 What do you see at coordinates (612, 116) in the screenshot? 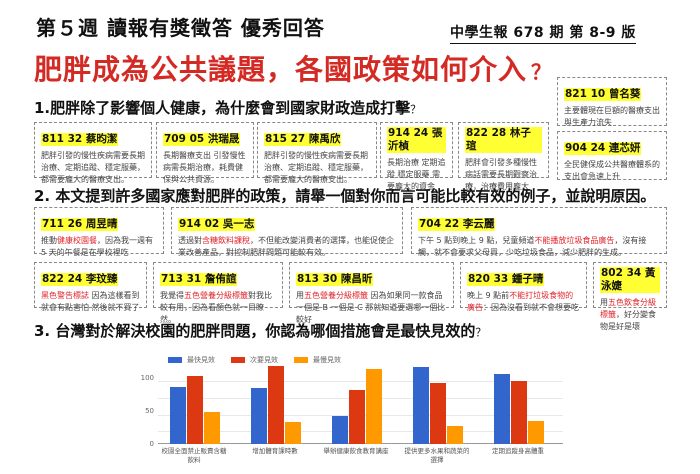
I see `answer-text: 主要體現在巨額的醫療支出與生產力流失` at bounding box center [612, 116].